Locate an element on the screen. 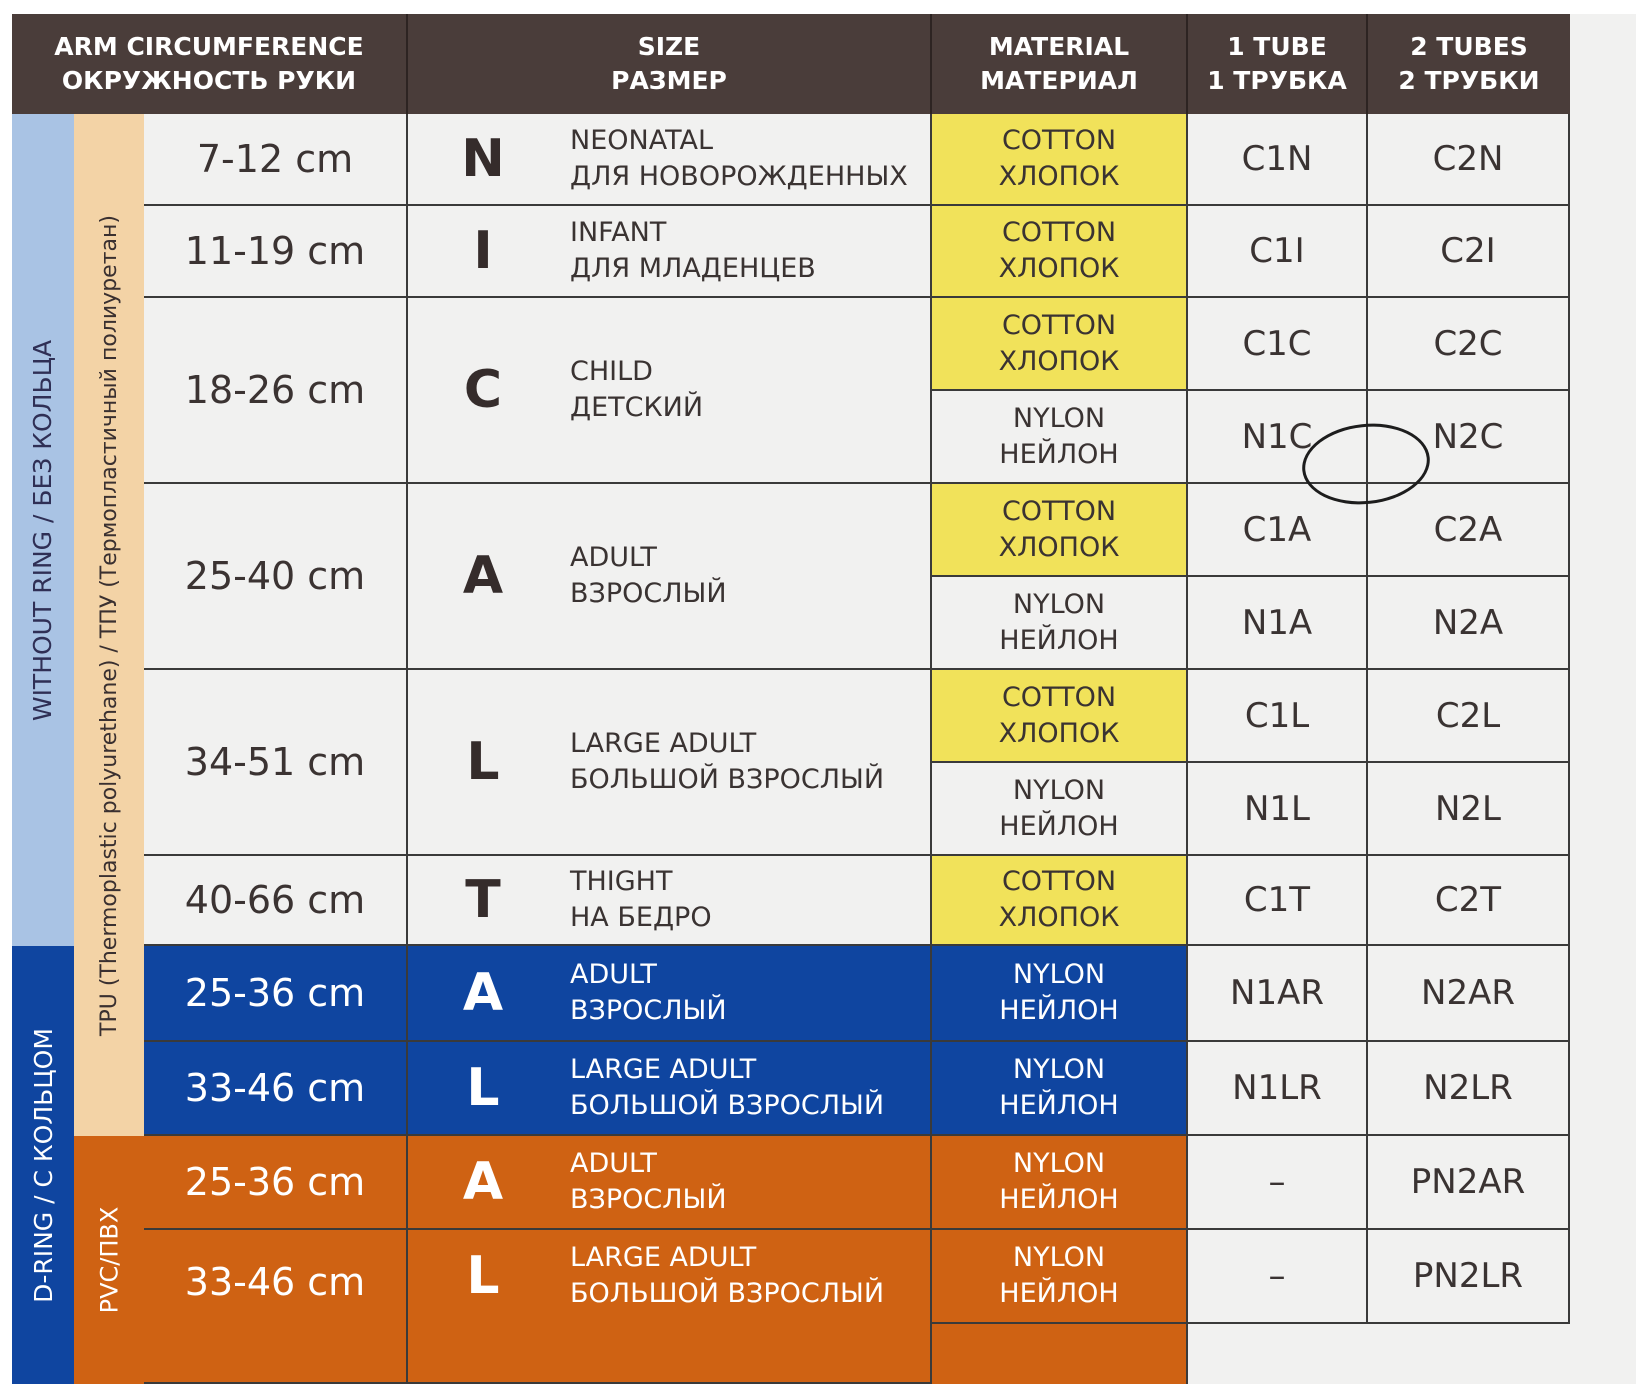 Image resolution: width=1648 pixels, height=1384 pixels. size-cell: I INFANT ДЛЯ МЛАДЕНЦЕВ is located at coordinates (670, 252).